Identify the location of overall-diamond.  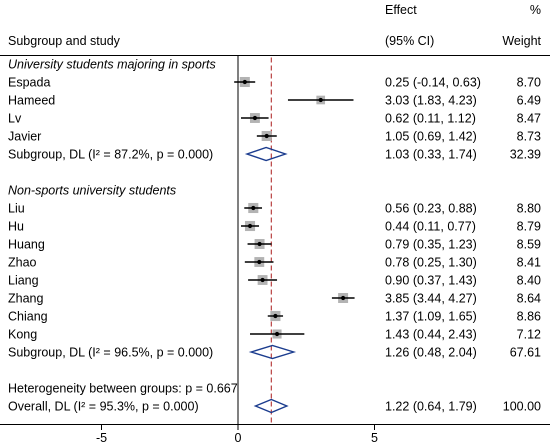
(271, 406).